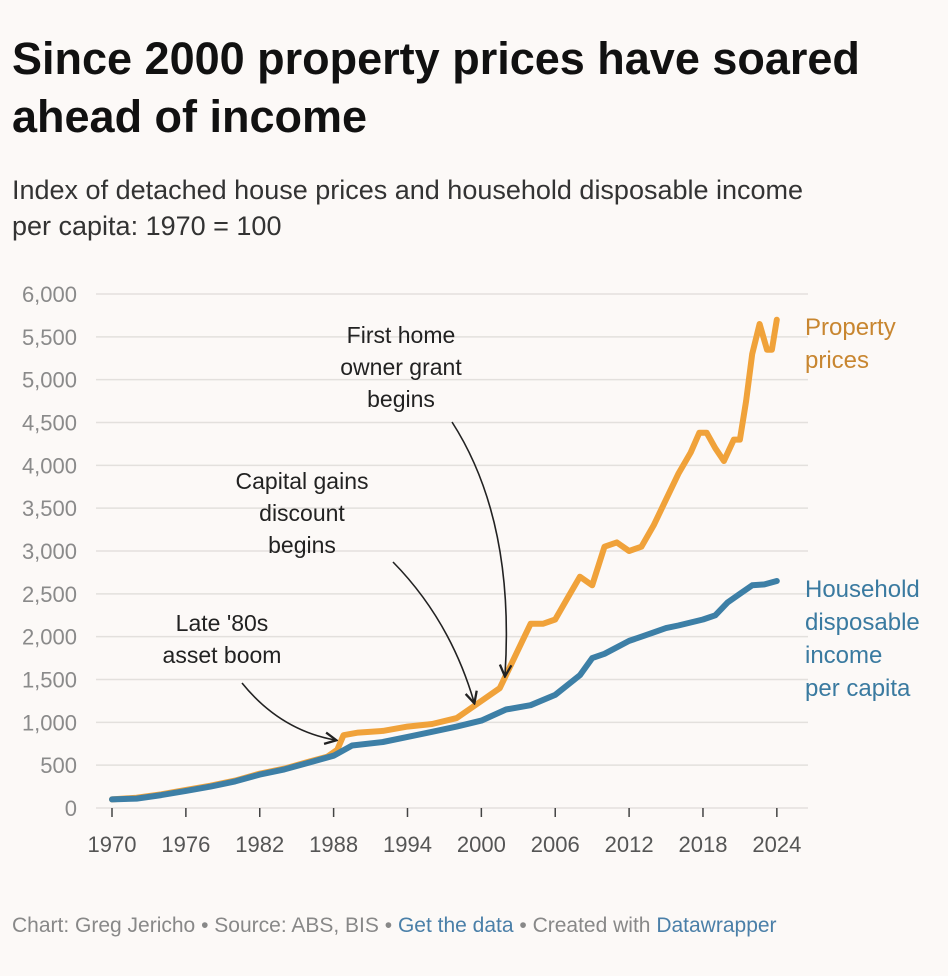 This screenshot has height=976, width=948. Describe the element at coordinates (444, 832) in the screenshot. I see `x-axis-ticks: 1970 1976 1982 1988 1994 2000 2006 2012 2018 2024` at that location.